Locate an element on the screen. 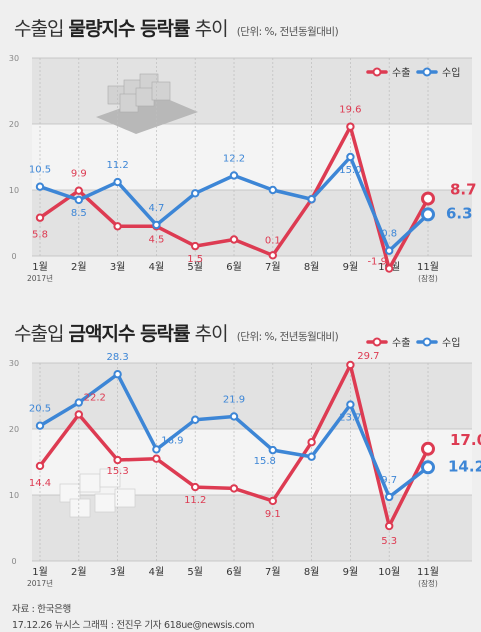 Image resolution: width=481 pixels, height=632 pixels. y-tick-label: 20 is located at coordinates (14, 124).